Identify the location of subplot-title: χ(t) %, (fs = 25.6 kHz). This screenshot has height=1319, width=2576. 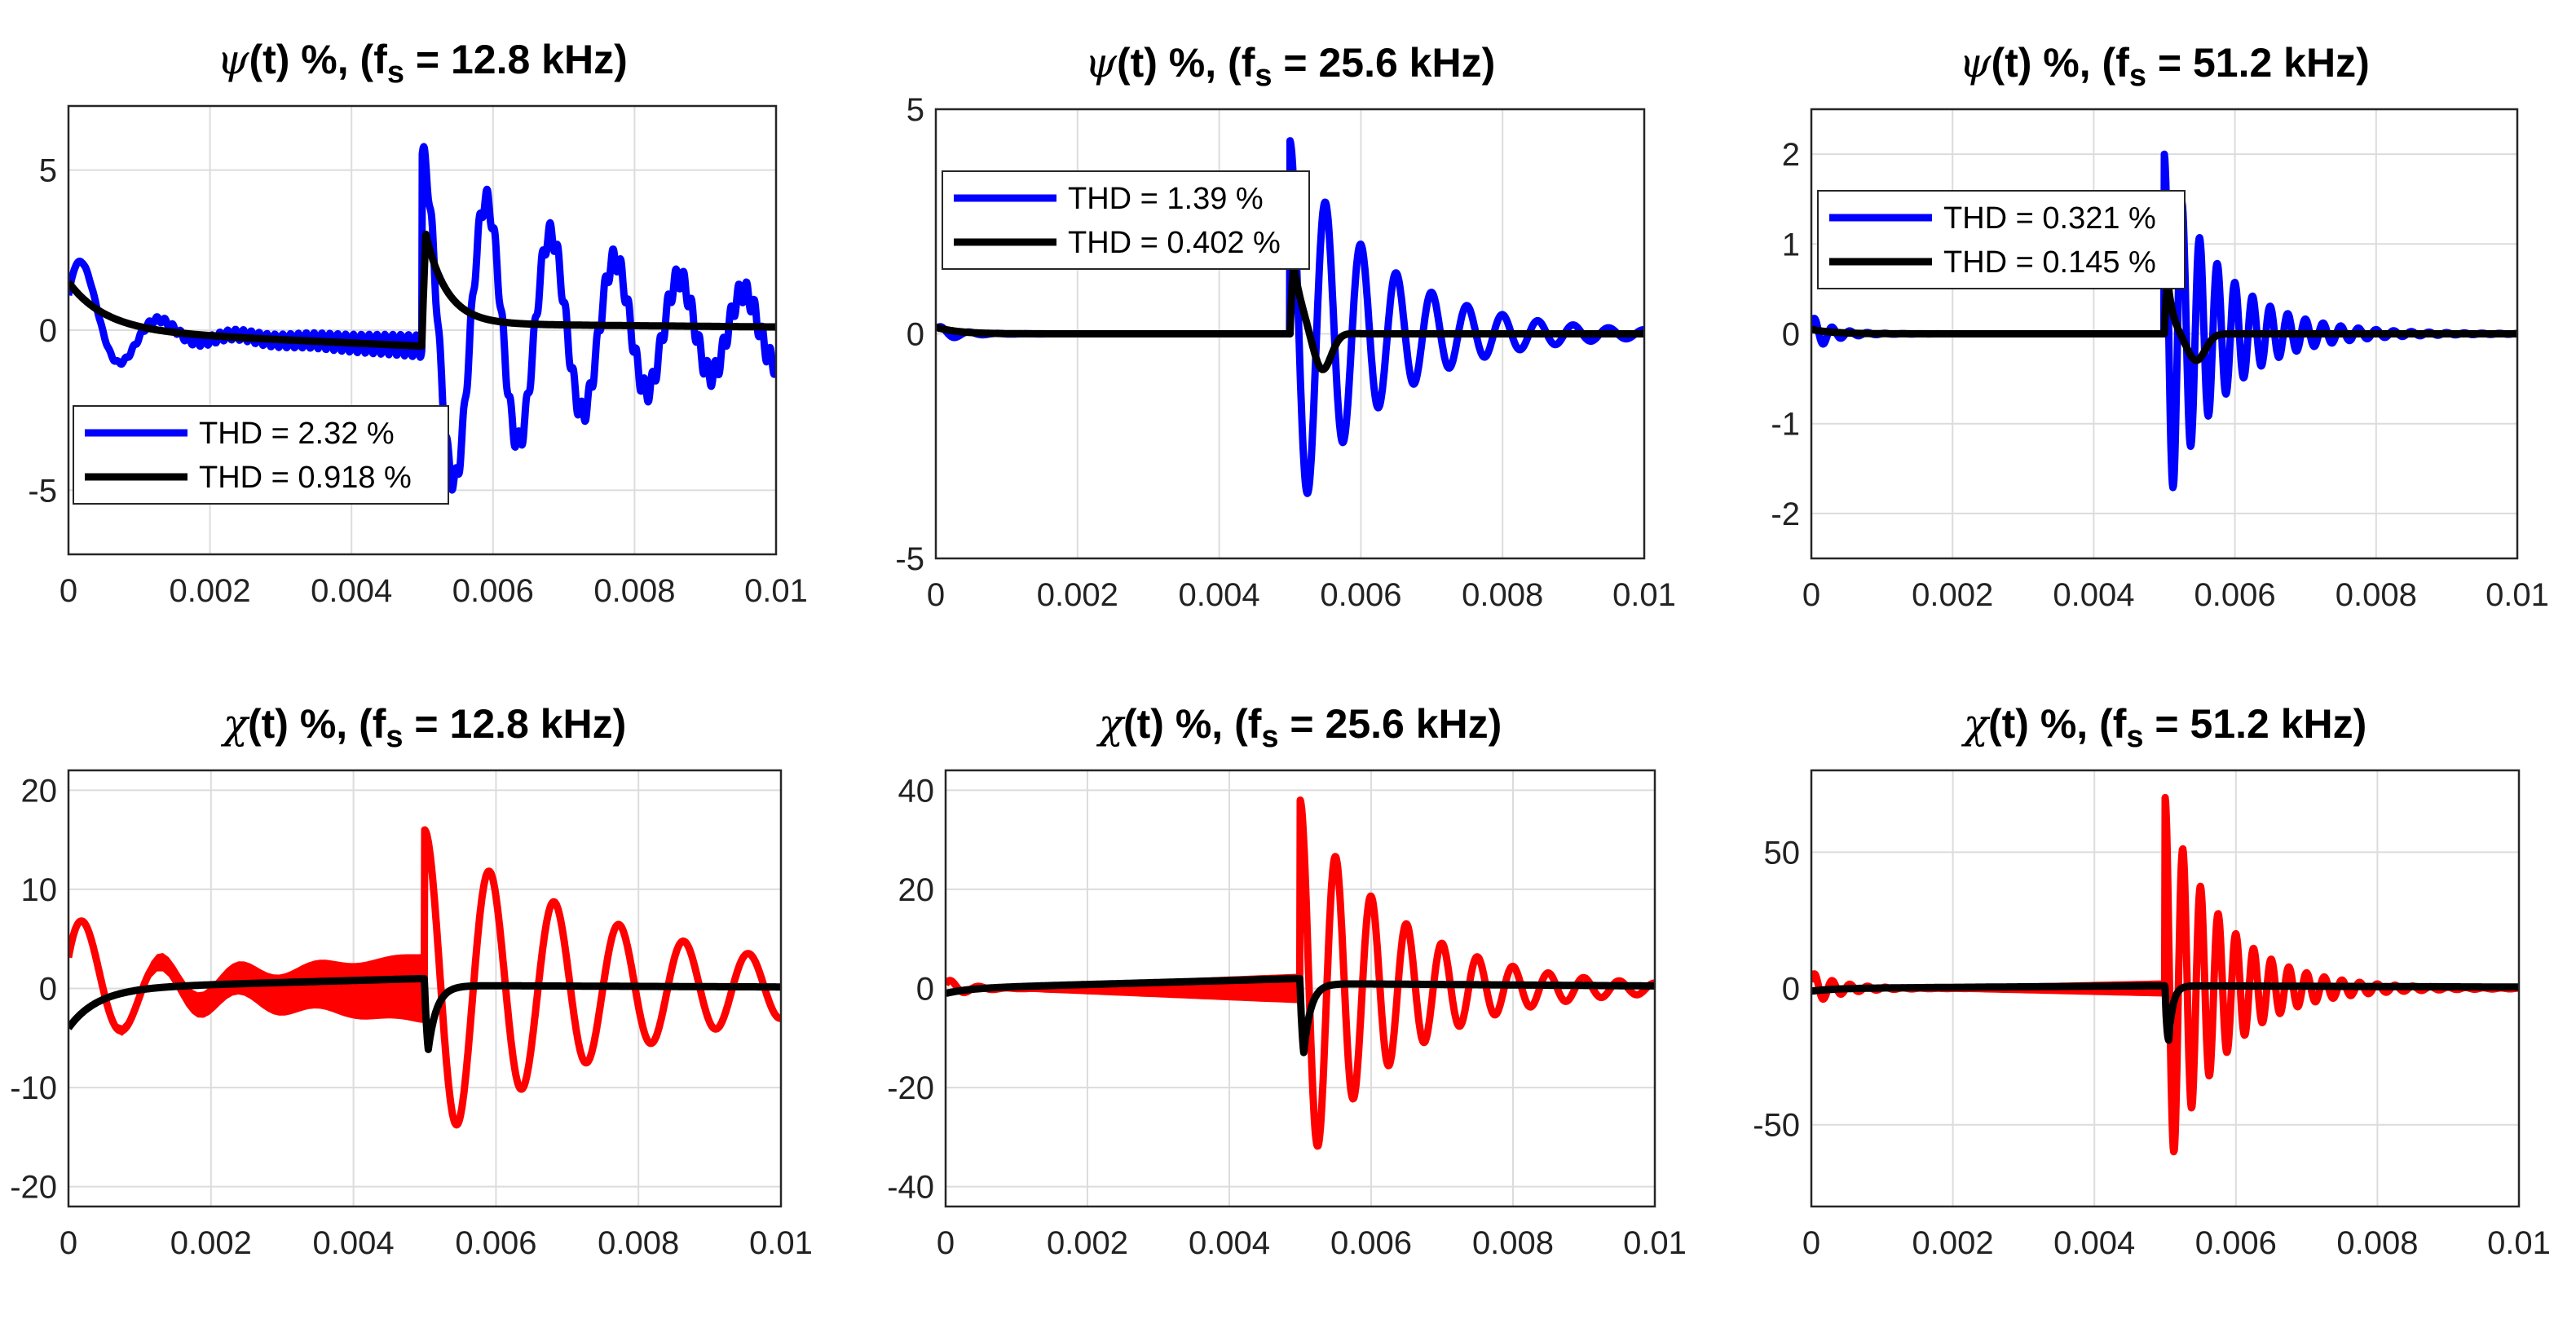
(1299, 727).